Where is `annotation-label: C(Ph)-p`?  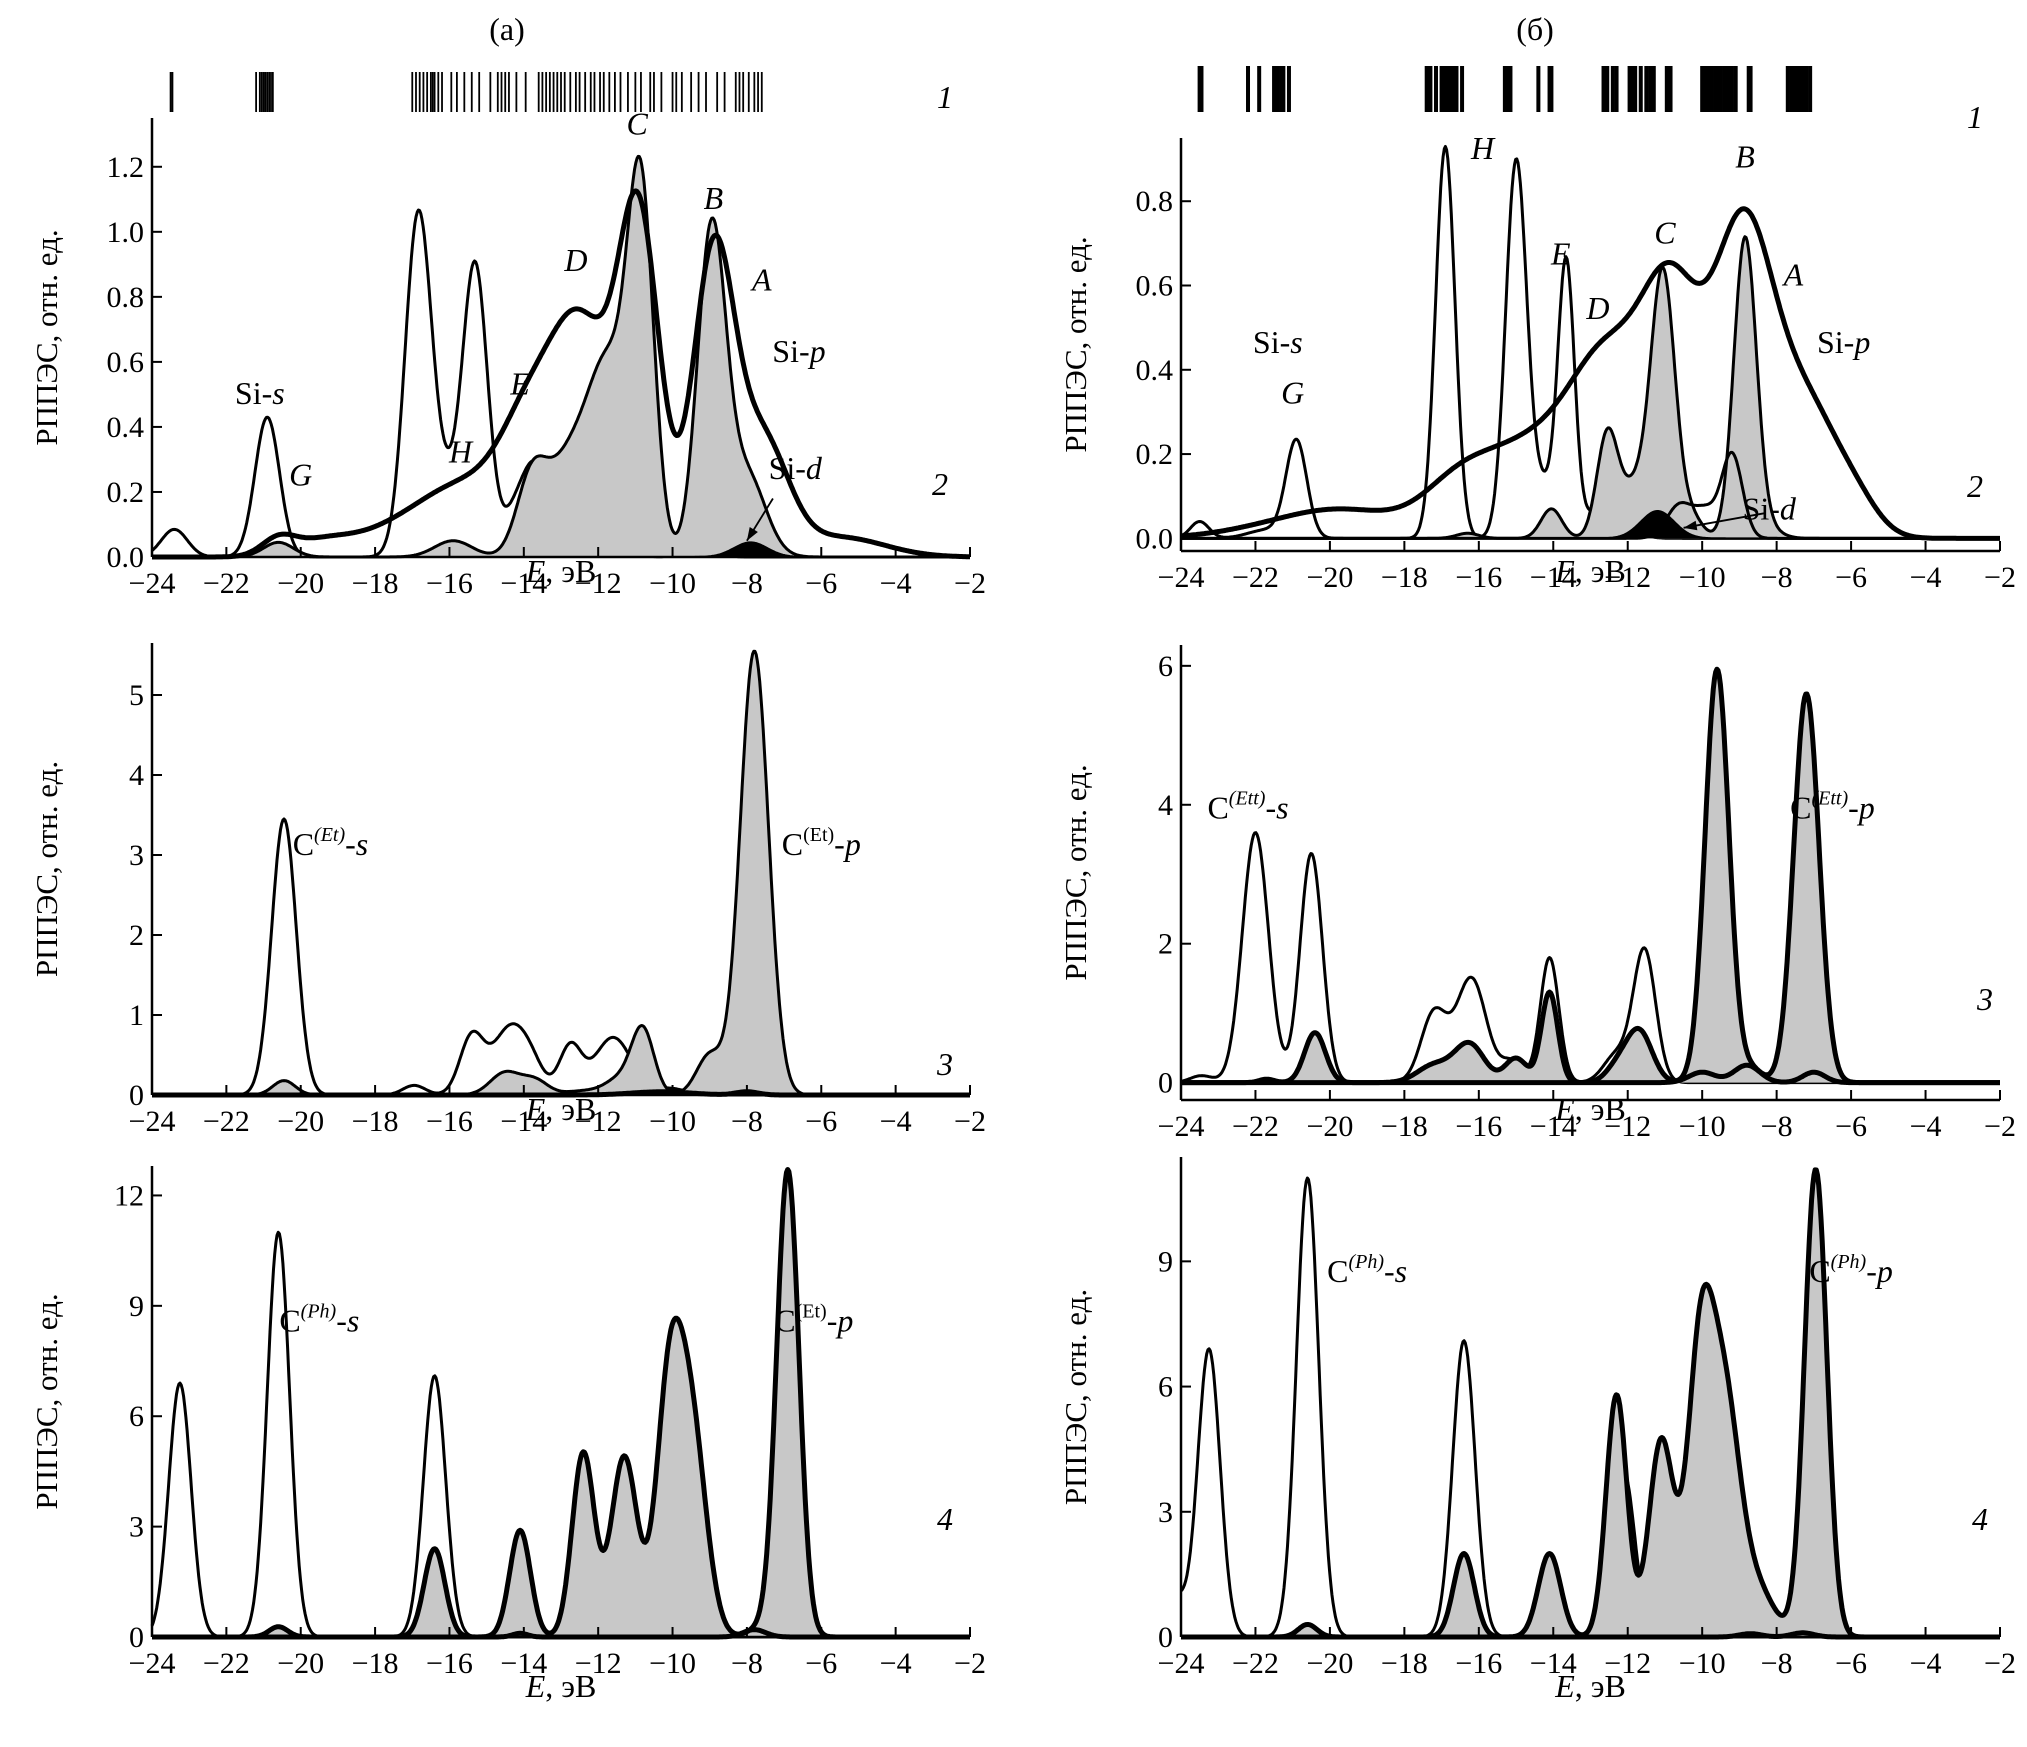 annotation-label: C(Ph)-p is located at coordinates (1851, 1270).